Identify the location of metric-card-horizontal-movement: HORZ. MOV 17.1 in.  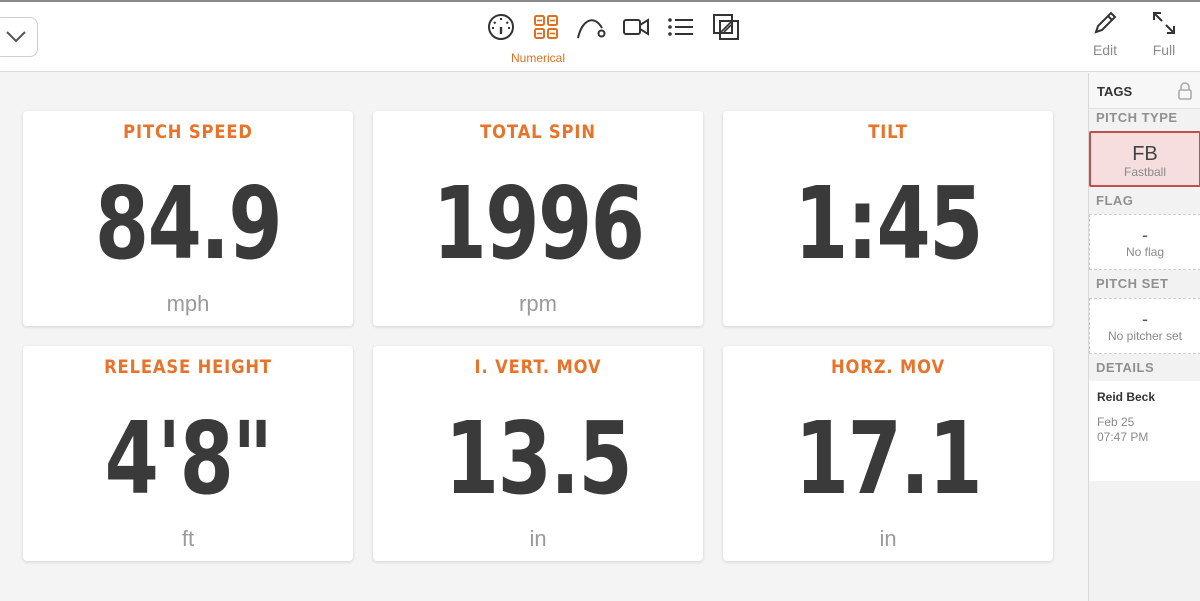
(888, 453).